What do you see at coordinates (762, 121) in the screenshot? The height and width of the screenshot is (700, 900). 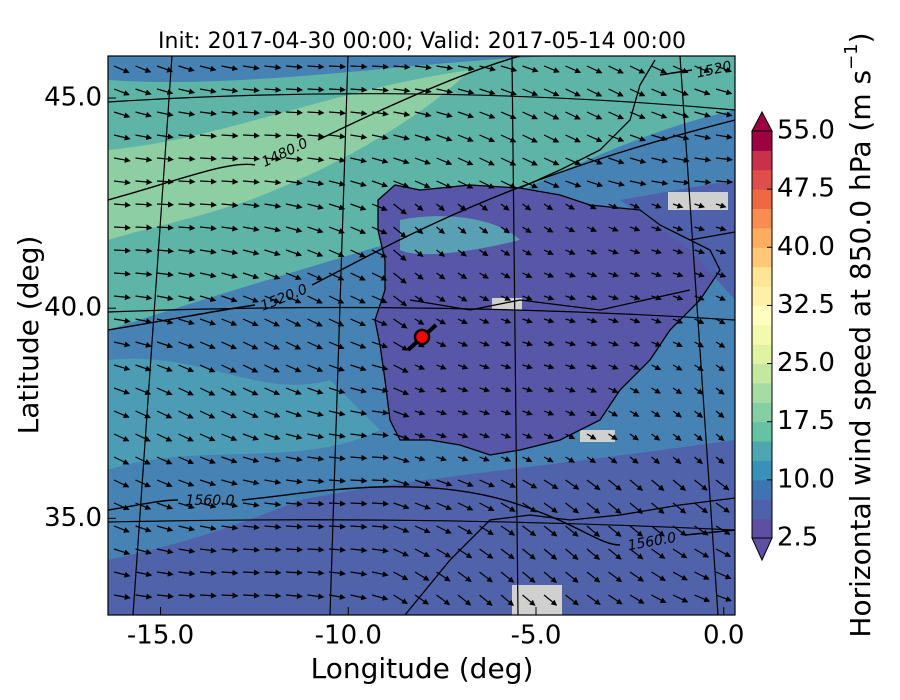 I see `colorbar-extend` at bounding box center [762, 121].